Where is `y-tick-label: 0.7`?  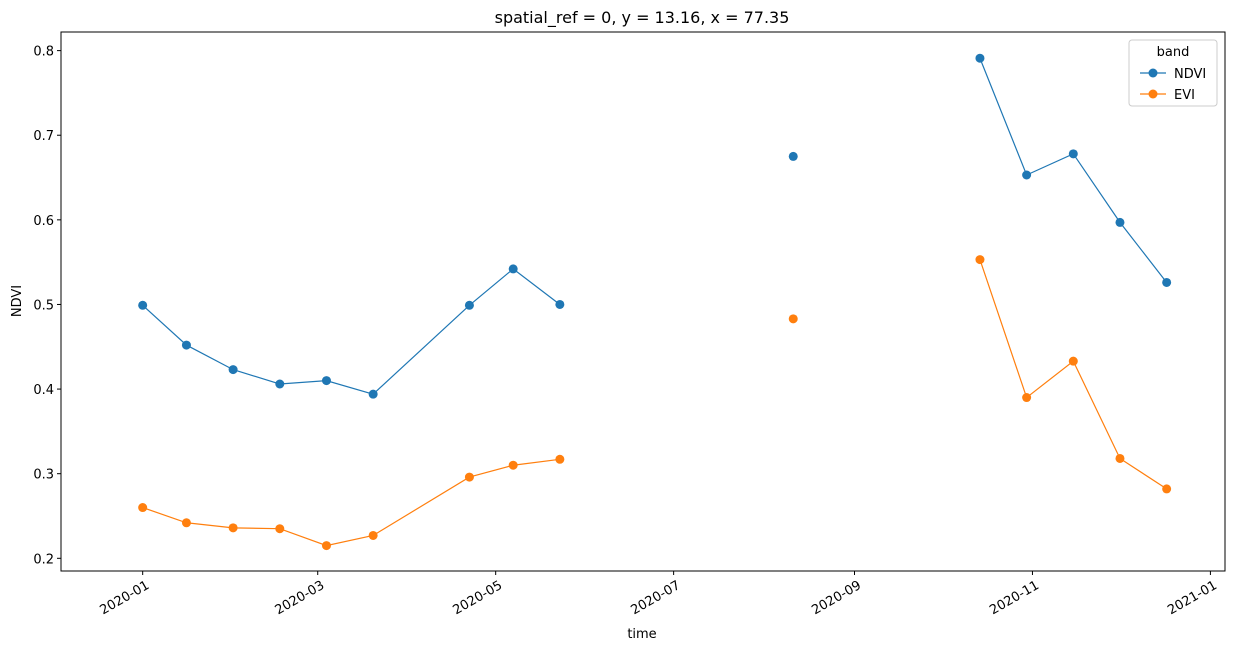
y-tick-label: 0.7 is located at coordinates (43, 136).